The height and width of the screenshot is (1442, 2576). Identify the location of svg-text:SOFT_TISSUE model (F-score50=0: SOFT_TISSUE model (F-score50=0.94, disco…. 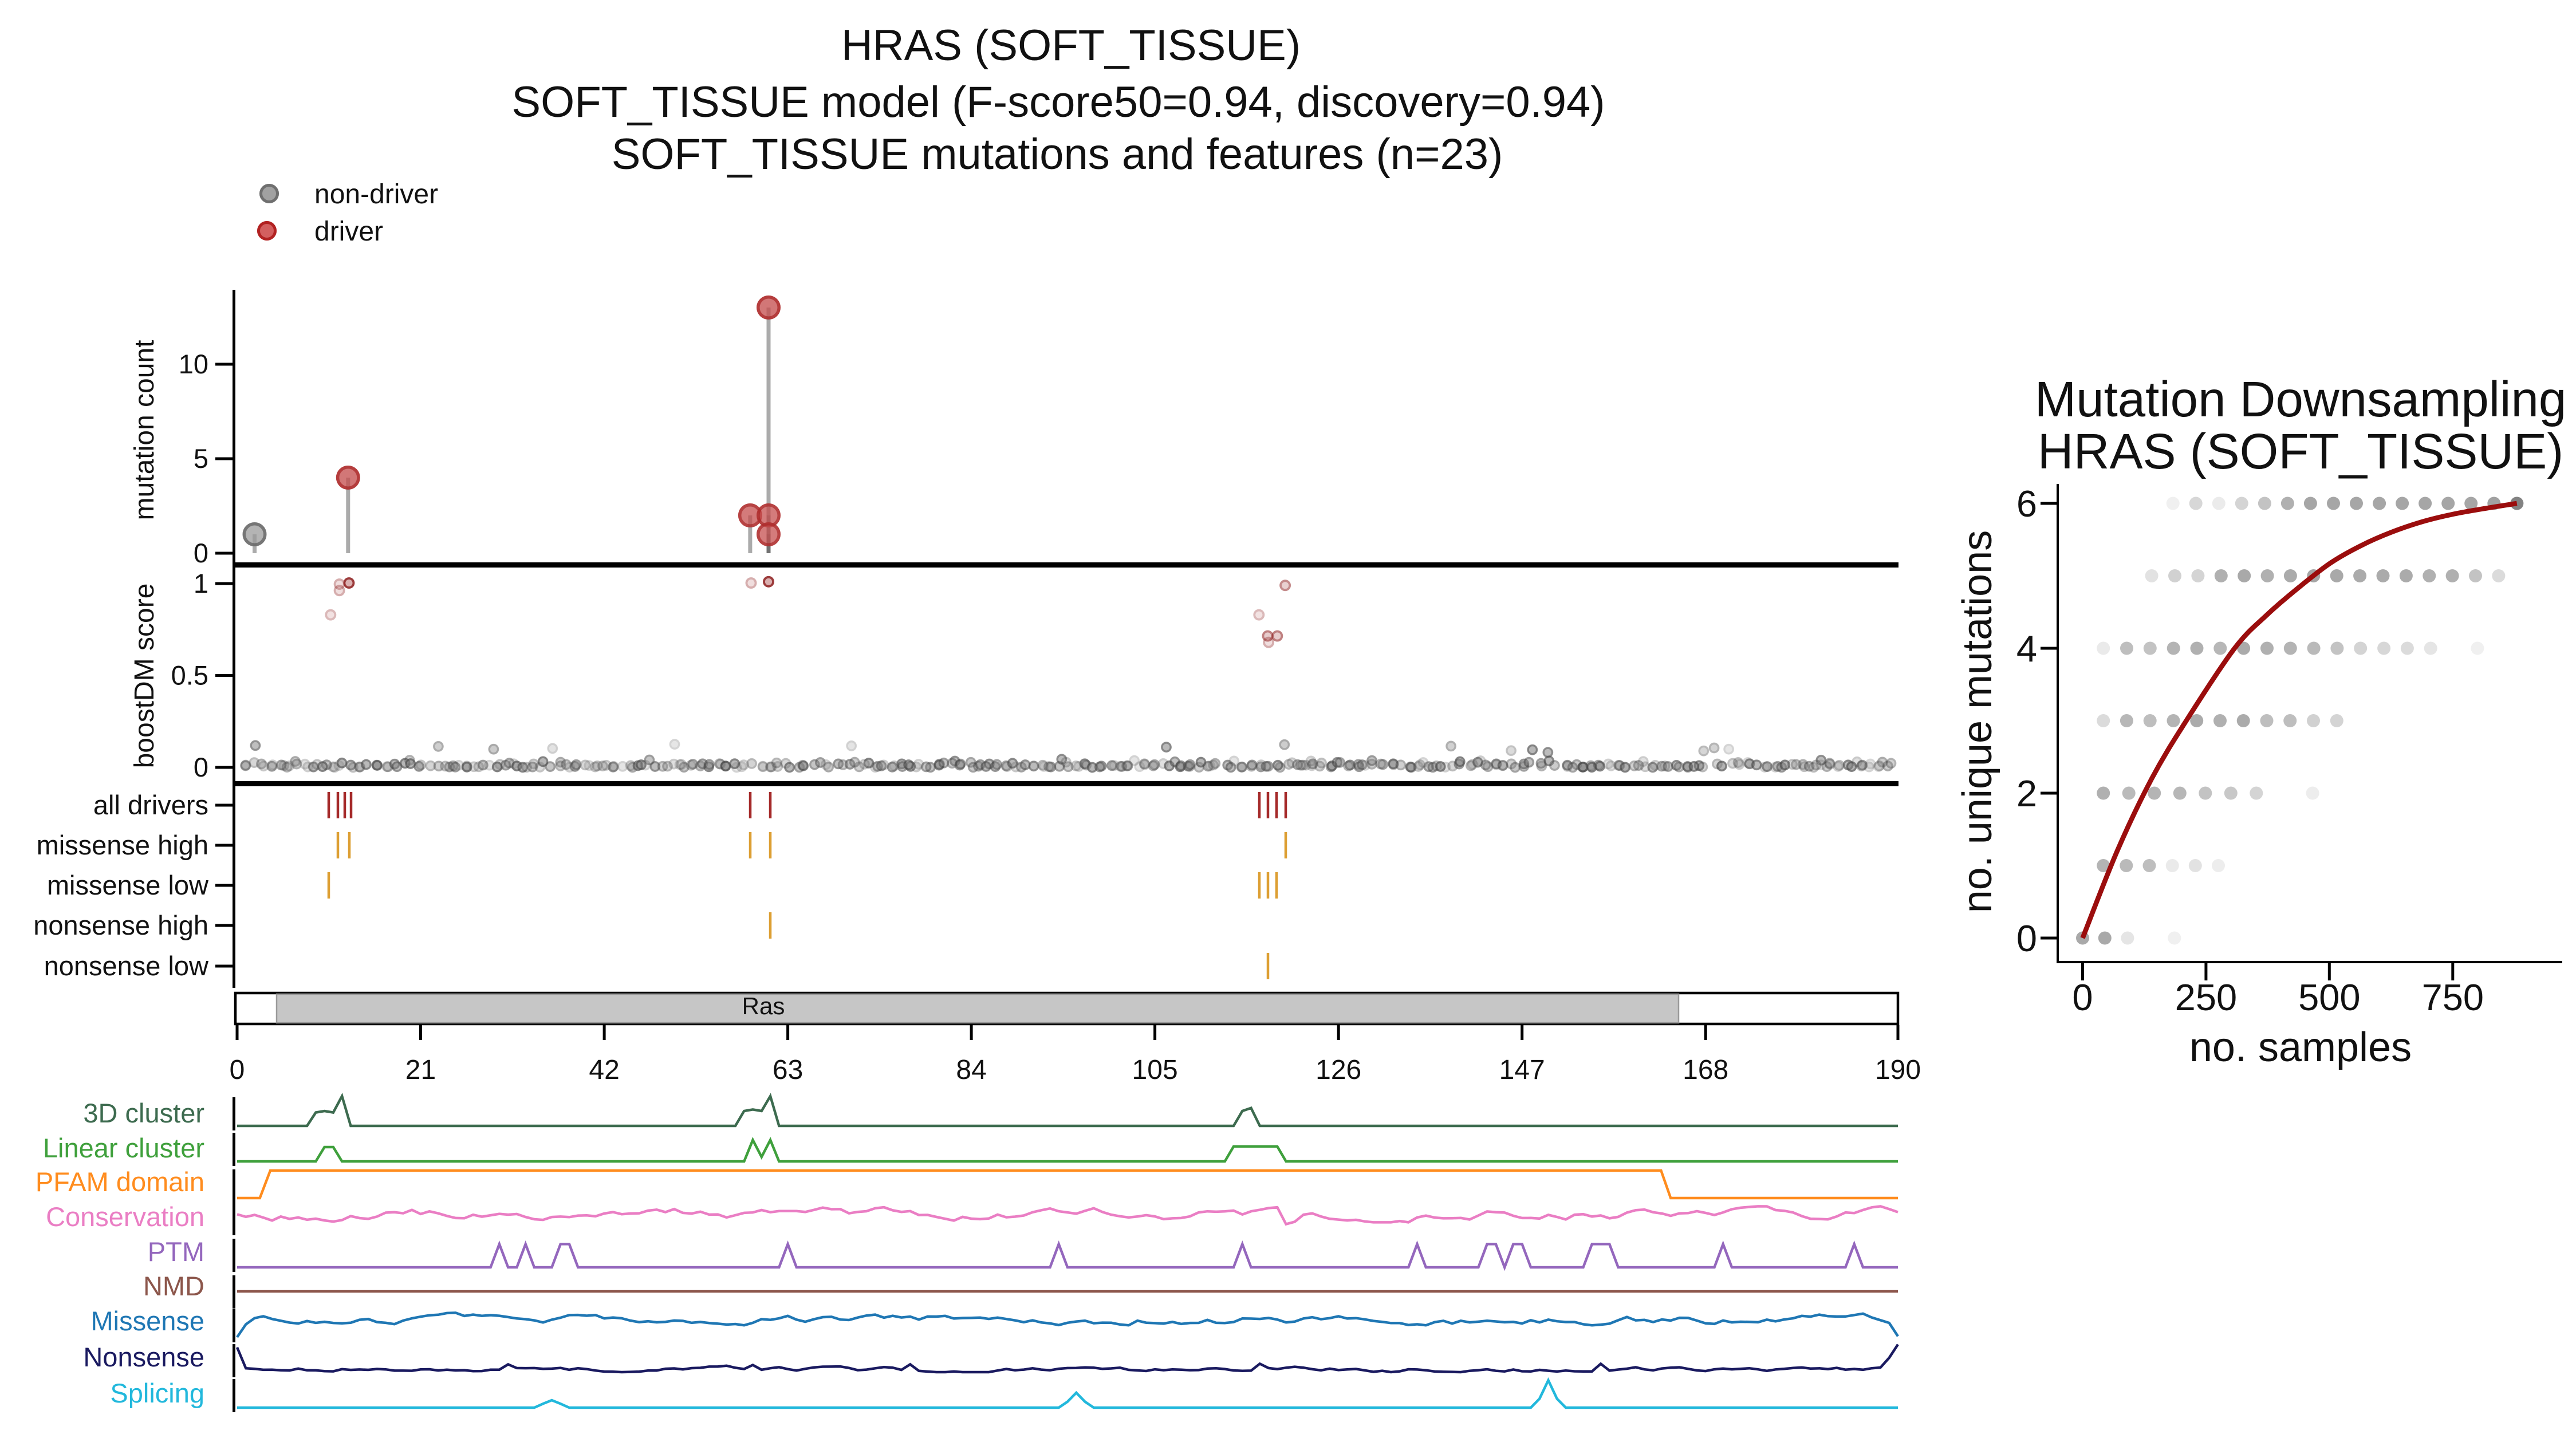
(1058, 102).